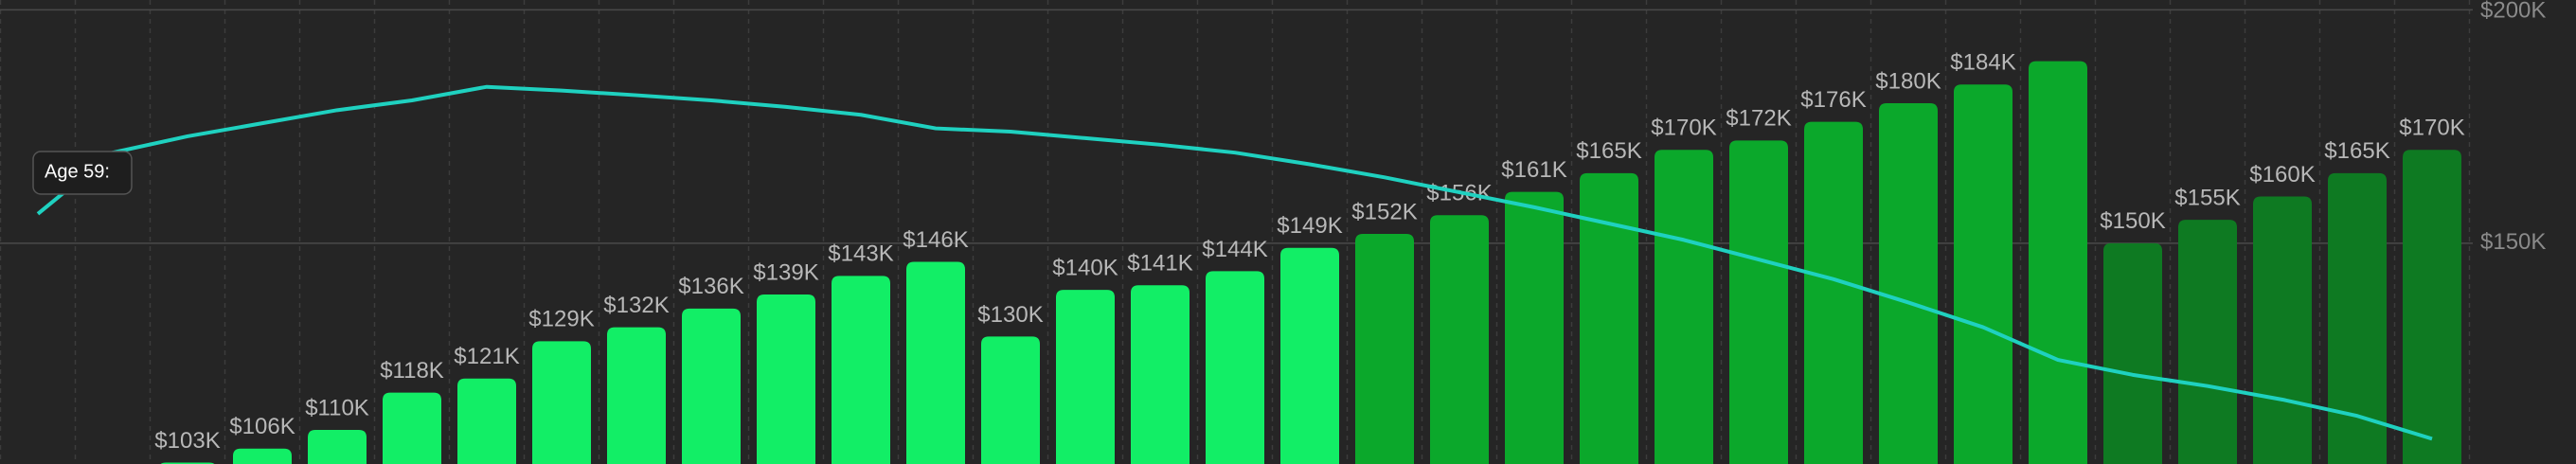  Describe the element at coordinates (2513, 12) in the screenshot. I see `y-tick-label: $200K` at that location.